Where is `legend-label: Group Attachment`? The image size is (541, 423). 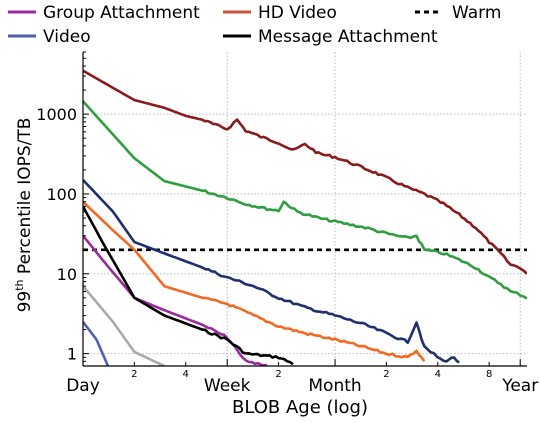 legend-label: Group Attachment is located at coordinates (121, 13).